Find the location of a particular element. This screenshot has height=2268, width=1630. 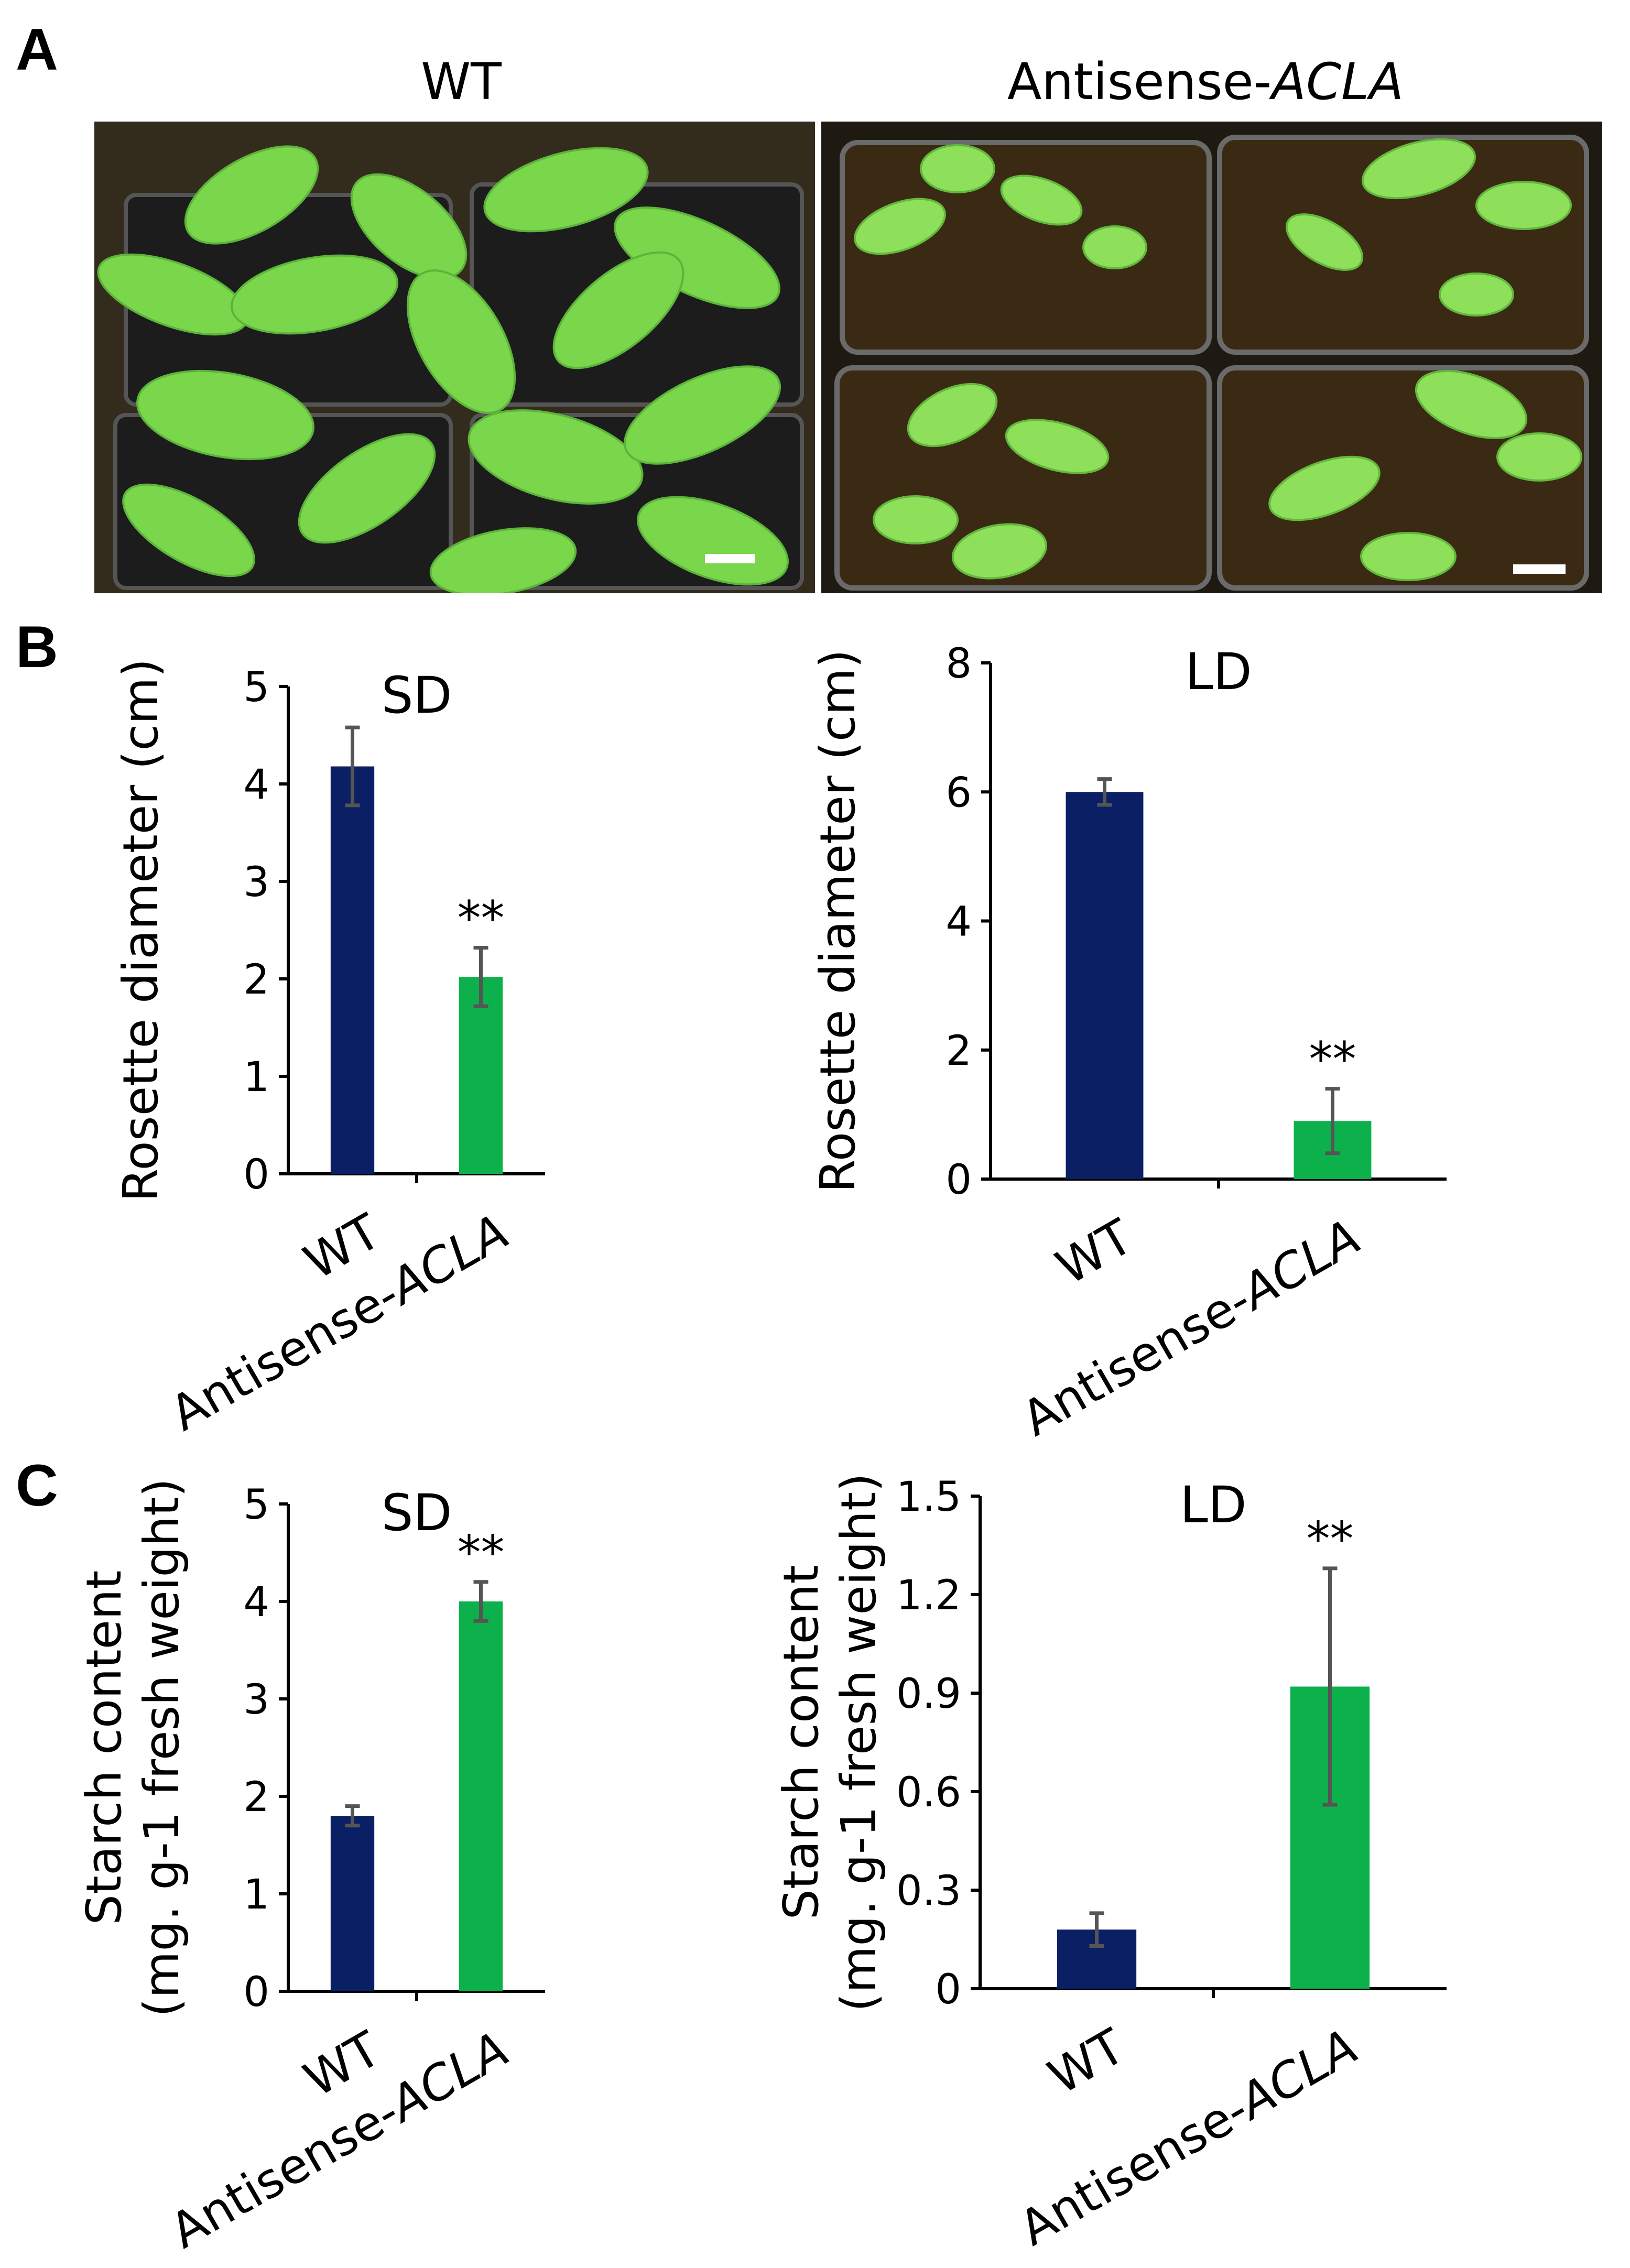

panel-letter-a: A is located at coordinates (37, 49).